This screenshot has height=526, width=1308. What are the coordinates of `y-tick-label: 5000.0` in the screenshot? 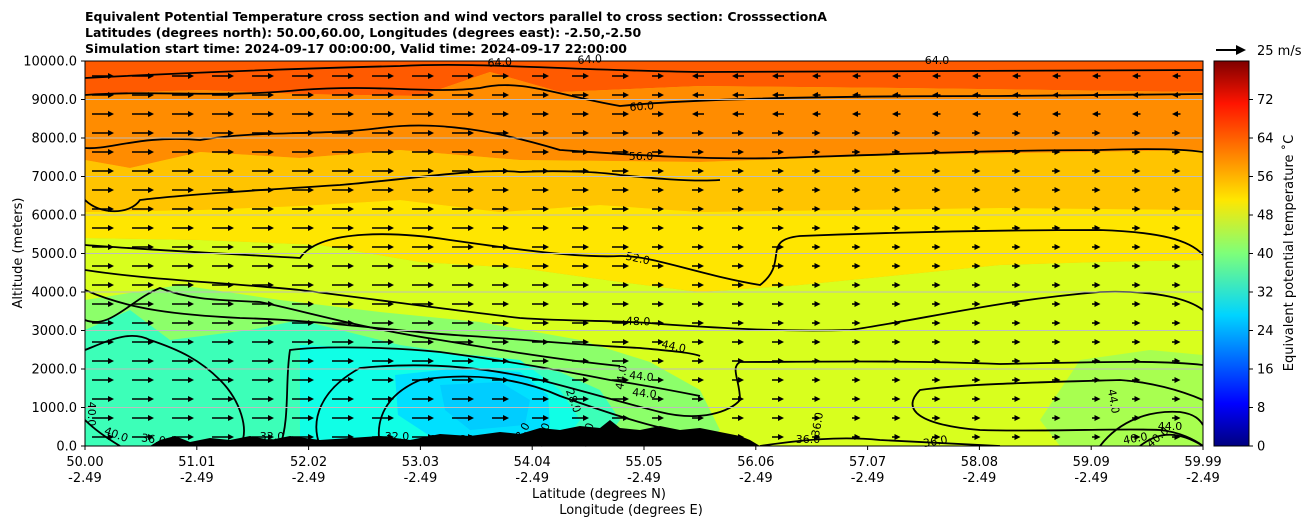 It's located at (55, 254).